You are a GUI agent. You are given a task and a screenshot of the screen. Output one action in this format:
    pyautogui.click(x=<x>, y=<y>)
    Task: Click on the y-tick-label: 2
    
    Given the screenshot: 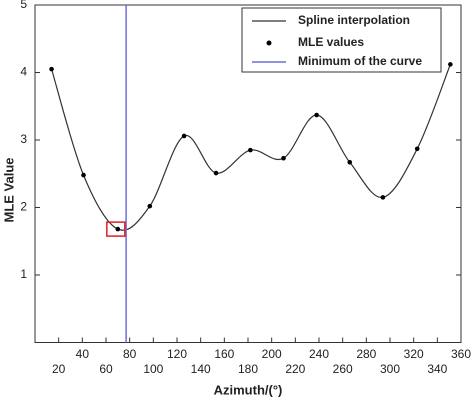 What is the action you would take?
    pyautogui.click(x=23, y=207)
    